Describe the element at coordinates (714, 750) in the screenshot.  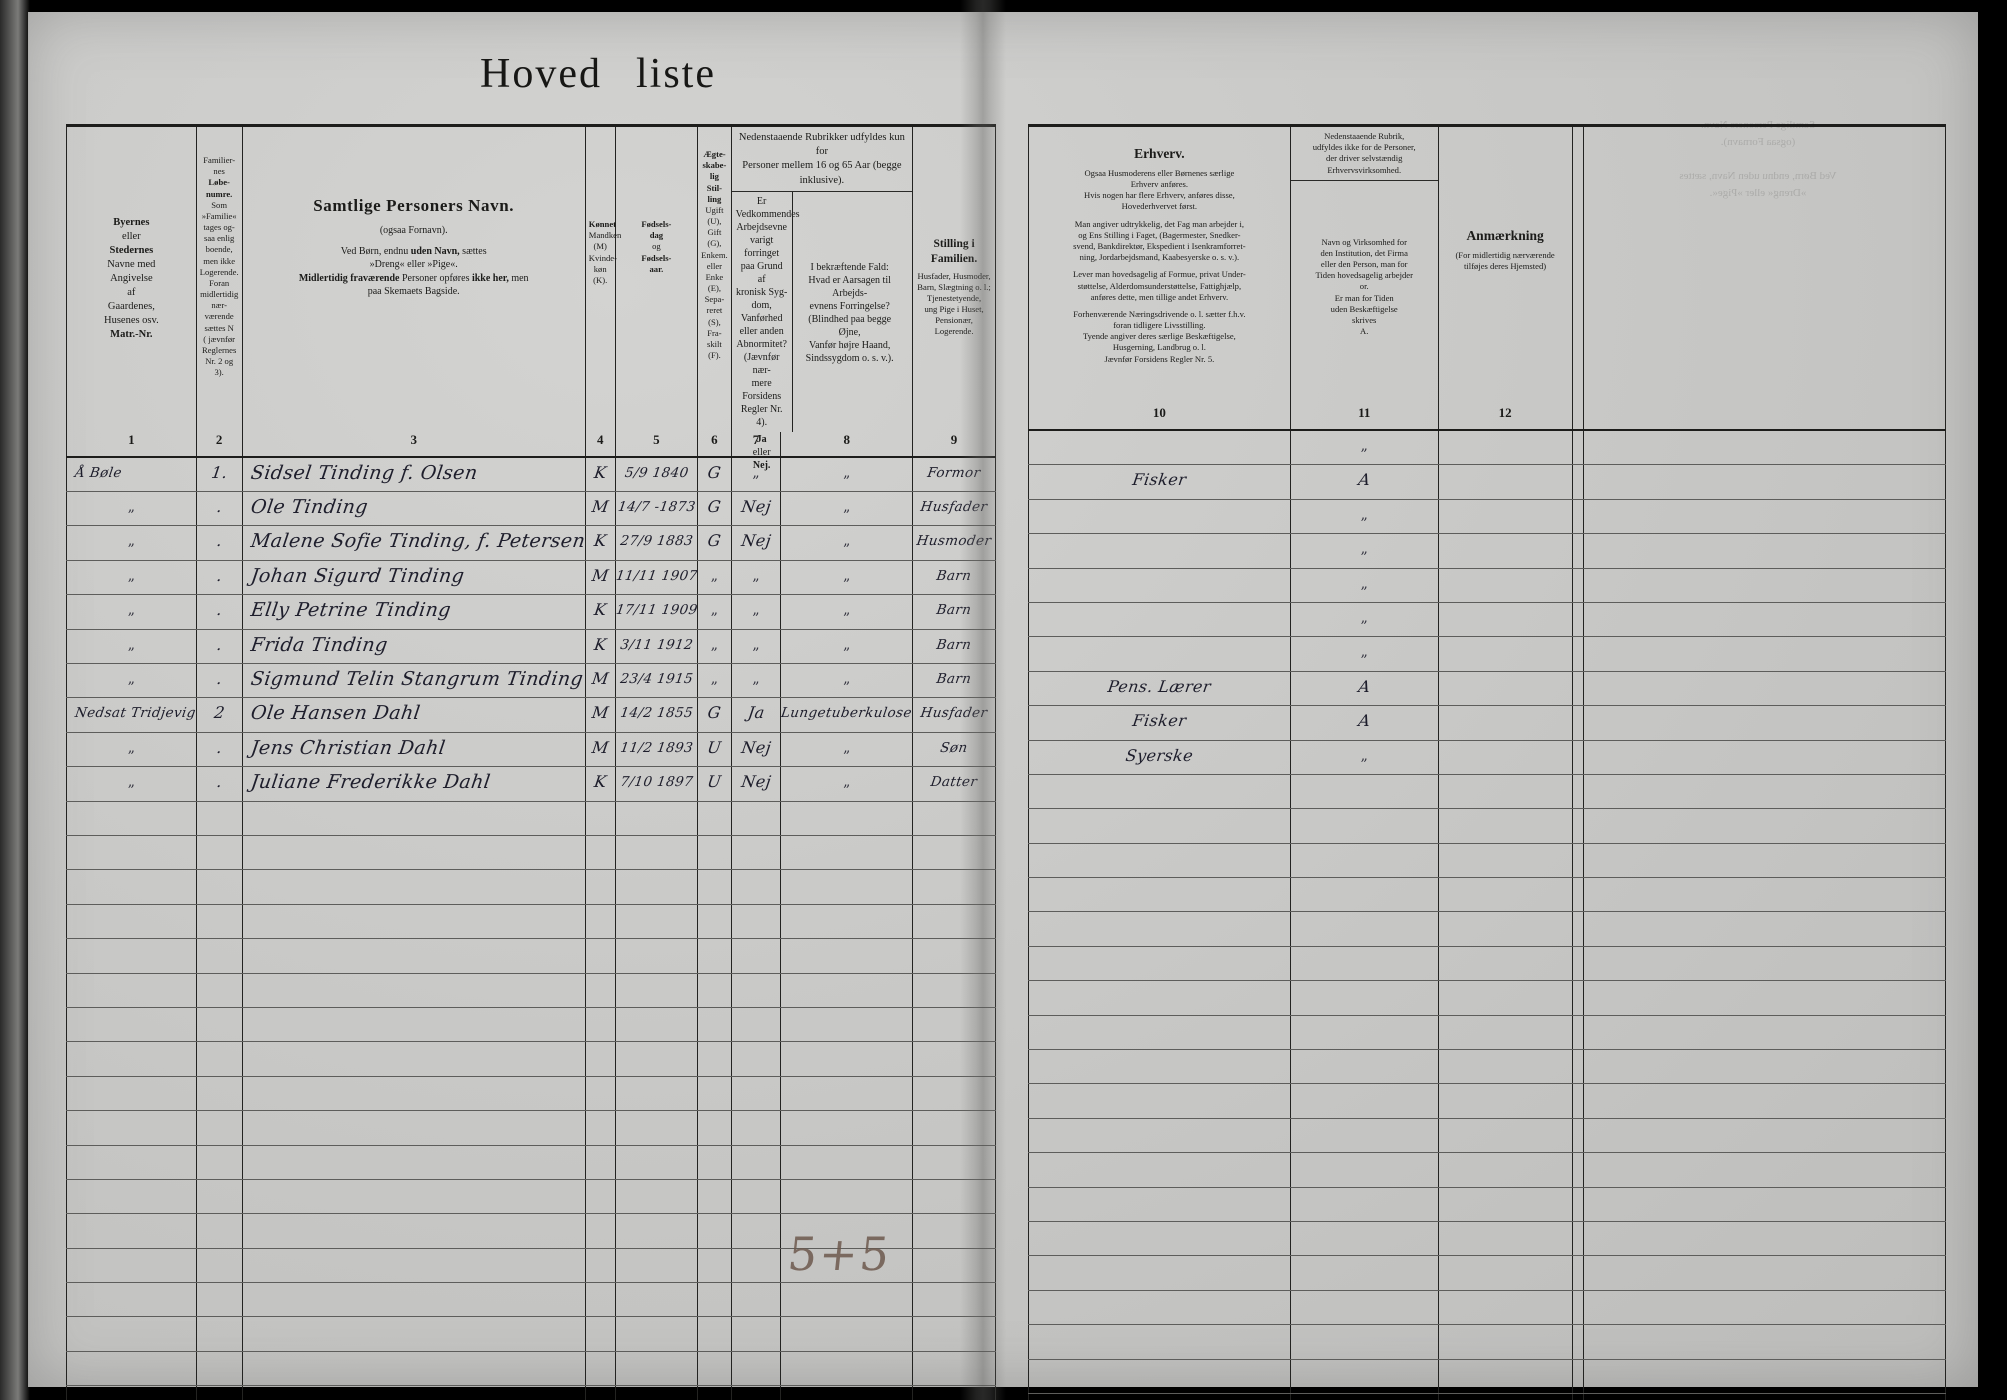
I see `cell-marital-status: U` at that location.